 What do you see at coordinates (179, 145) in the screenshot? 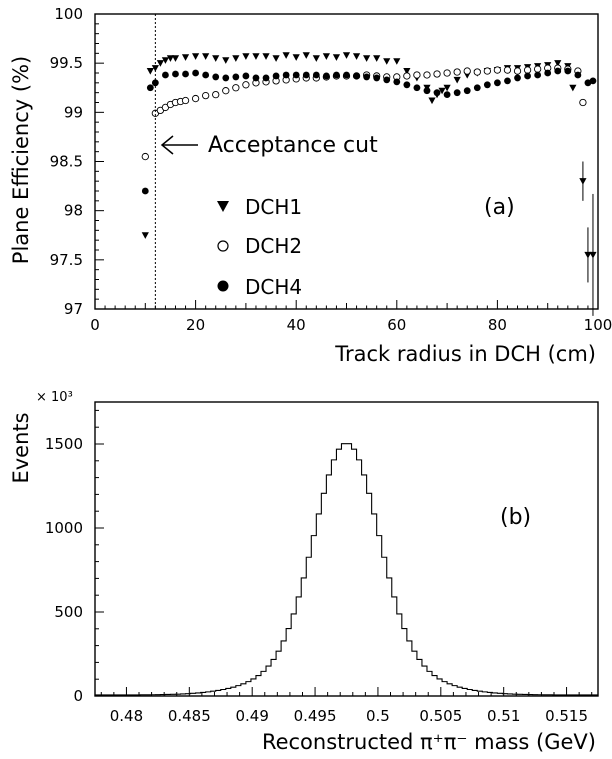
I see `acceptance-cut-arrow` at bounding box center [179, 145].